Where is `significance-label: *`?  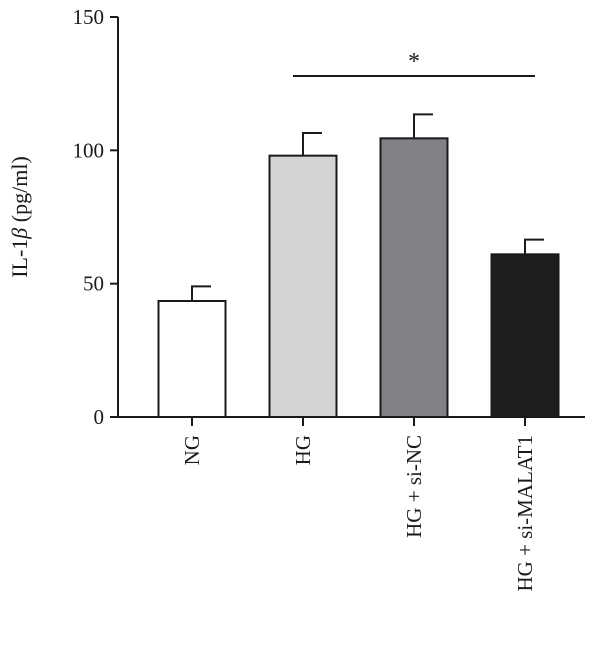 significance-label: * is located at coordinates (414, 62).